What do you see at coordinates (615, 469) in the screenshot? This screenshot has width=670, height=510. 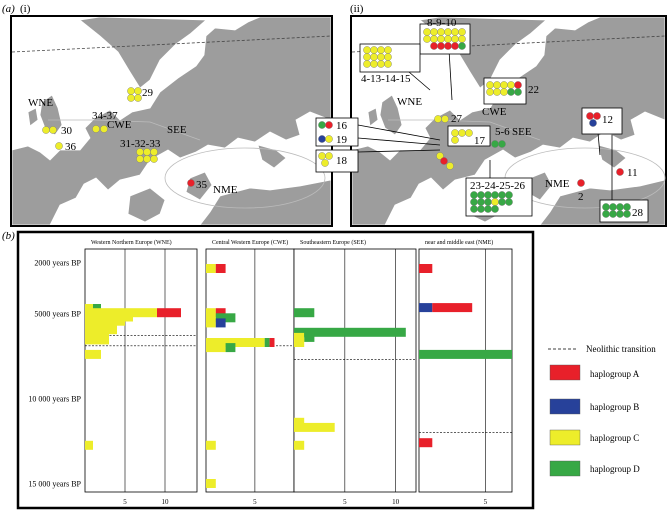 I see `legend-label-haplogroup-d: haplogroup D` at bounding box center [615, 469].